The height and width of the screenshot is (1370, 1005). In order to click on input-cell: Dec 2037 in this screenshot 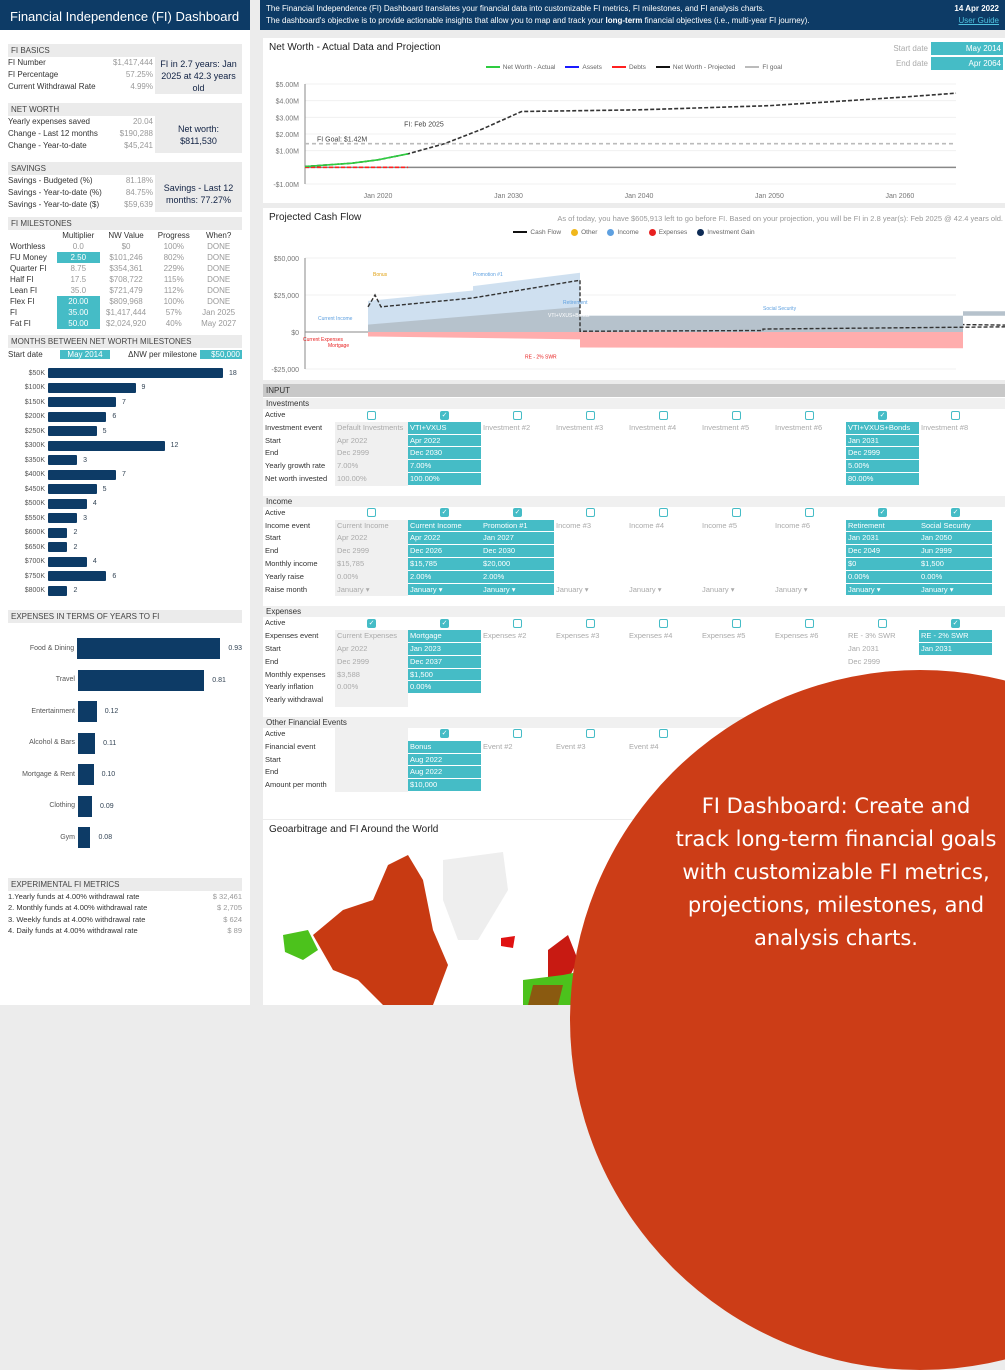, I will do `click(444, 662)`.